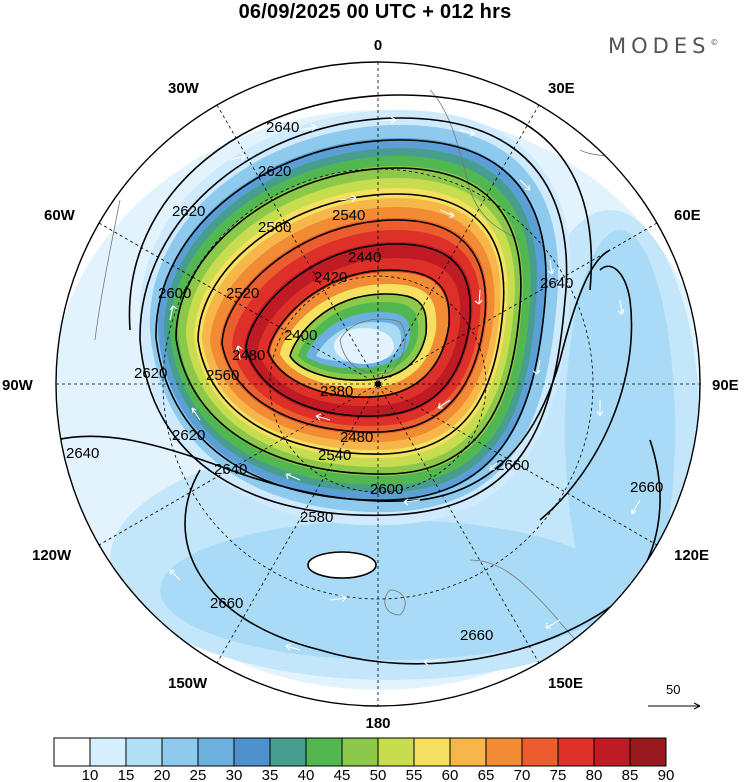 Image resolution: width=750 pixels, height=782 pixels. I want to click on map-title: 06/09/2025 00 UTC + 012 hrs, so click(375, 12).